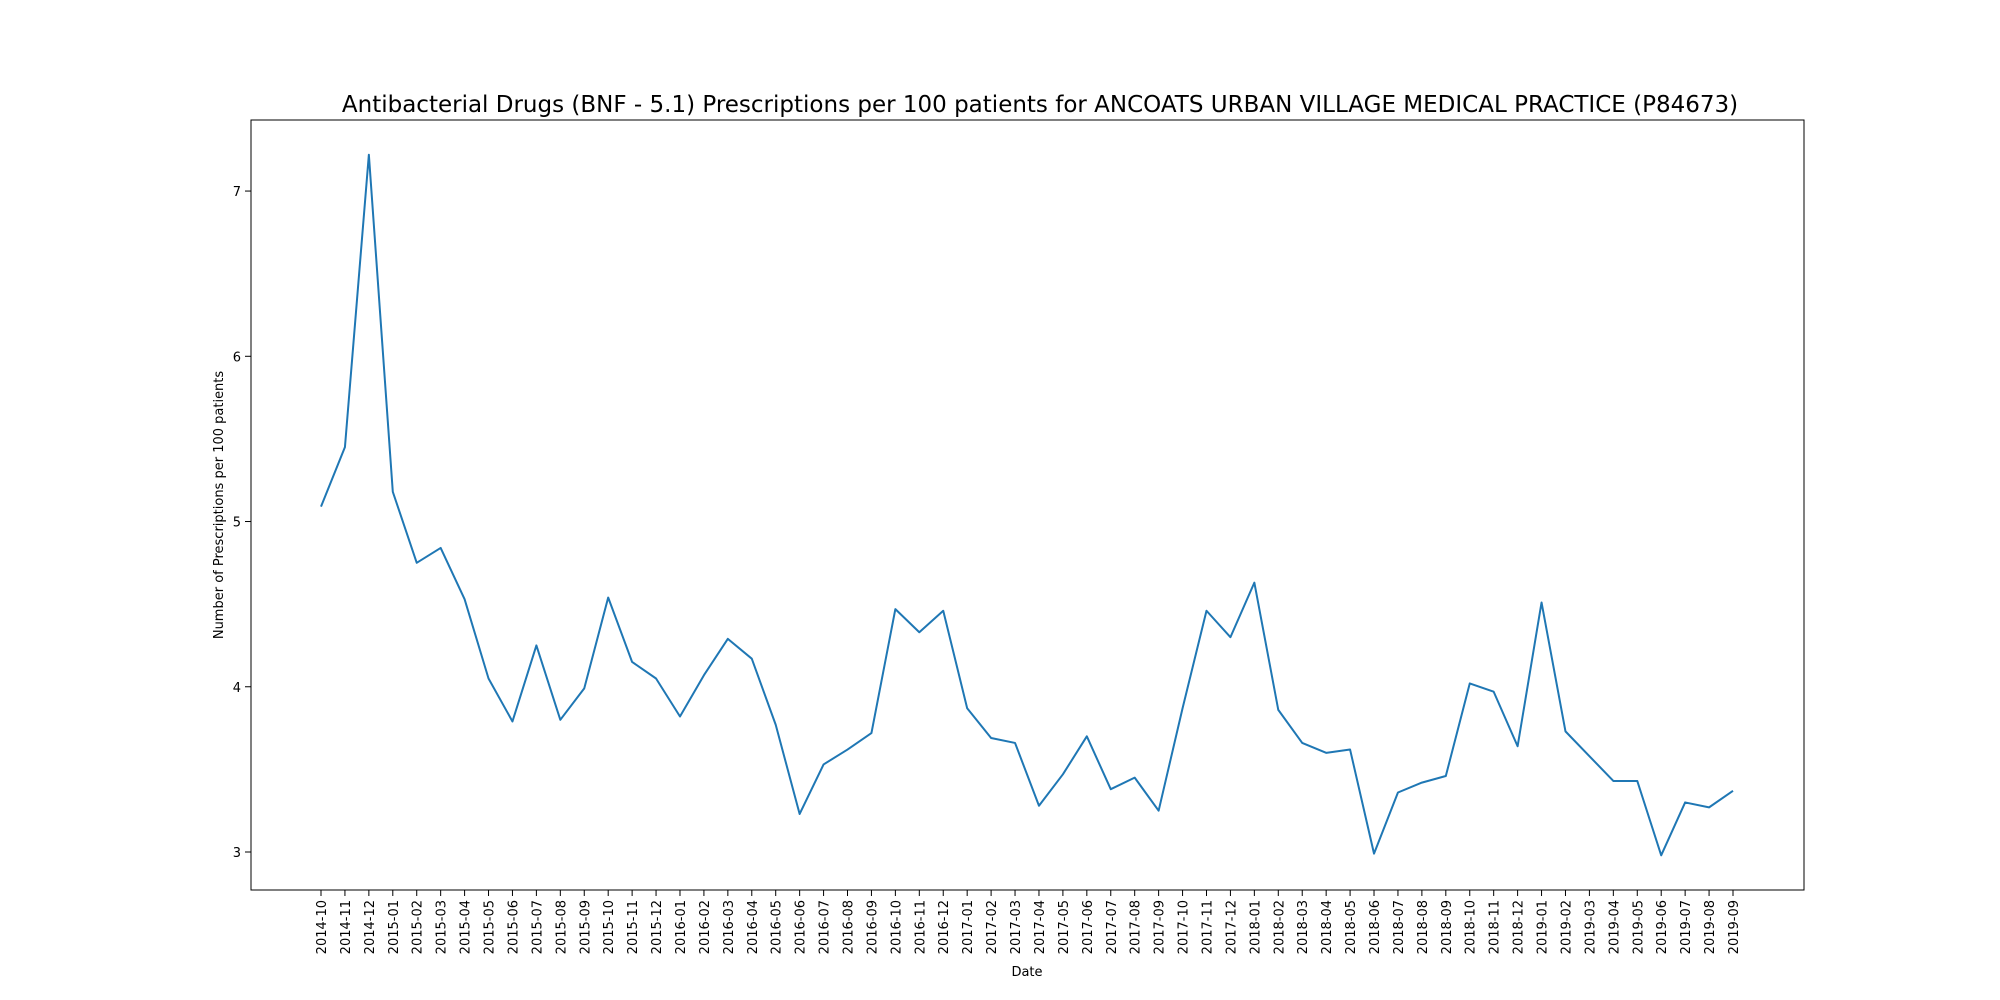  Describe the element at coordinates (753, 927) in the screenshot. I see `x-tick-label: 2016-04` at that location.